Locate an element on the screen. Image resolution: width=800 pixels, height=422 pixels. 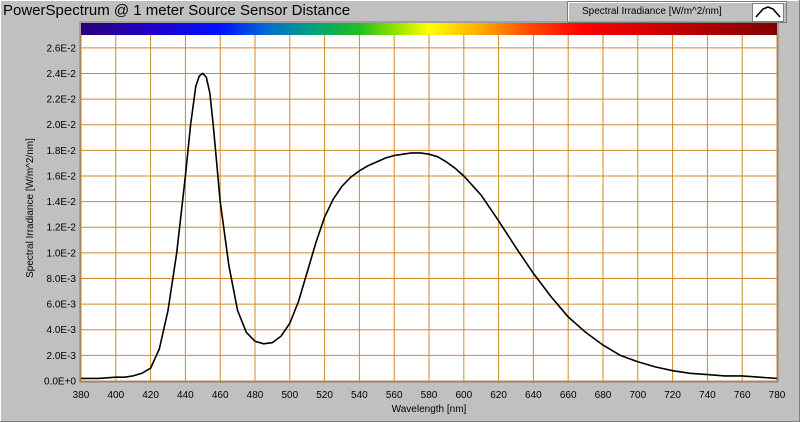
x-tick-label: 440 is located at coordinates (185, 395).